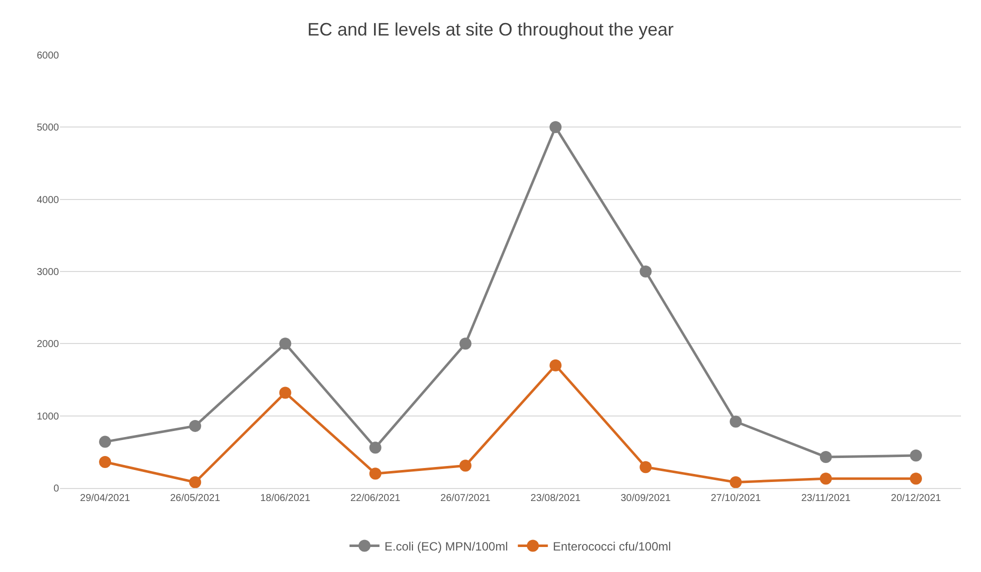 The height and width of the screenshot is (572, 981). What do you see at coordinates (465, 498) in the screenshot?
I see `x-tick-label: 26/07/2021` at bounding box center [465, 498].